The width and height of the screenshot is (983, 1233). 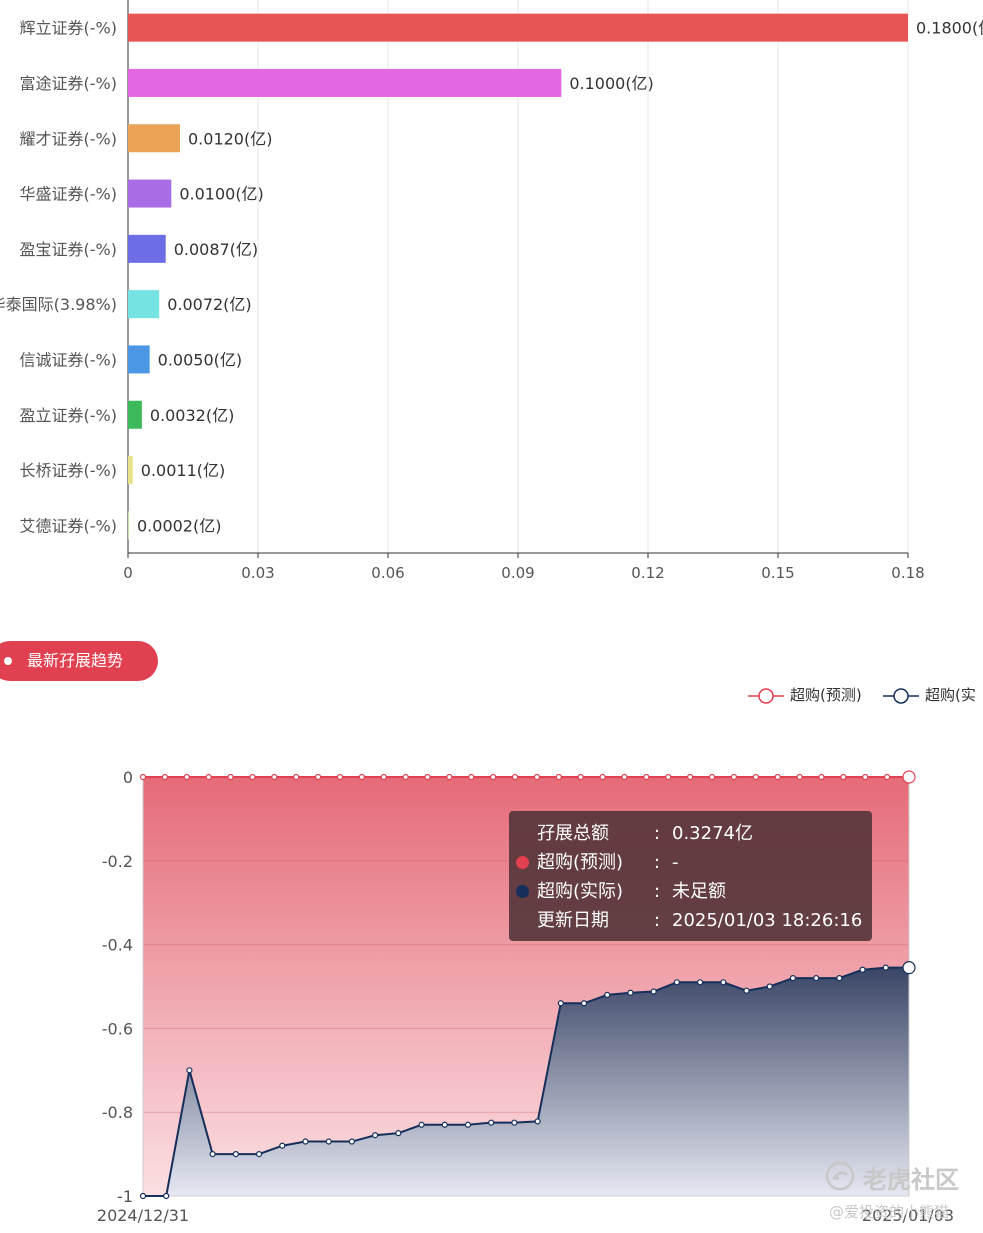 What do you see at coordinates (68, 194) in the screenshot?
I see `category-label: 华盛证券(-%)` at bounding box center [68, 194].